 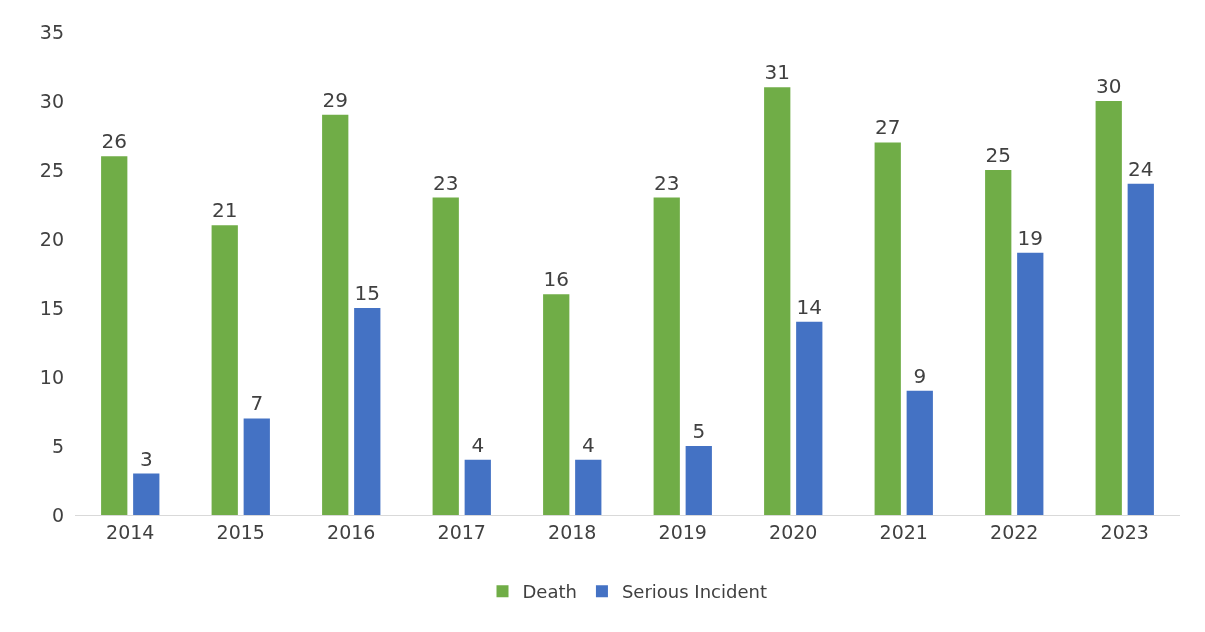 What do you see at coordinates (51, 31) in the screenshot?
I see `y-tick-label: 35` at bounding box center [51, 31].